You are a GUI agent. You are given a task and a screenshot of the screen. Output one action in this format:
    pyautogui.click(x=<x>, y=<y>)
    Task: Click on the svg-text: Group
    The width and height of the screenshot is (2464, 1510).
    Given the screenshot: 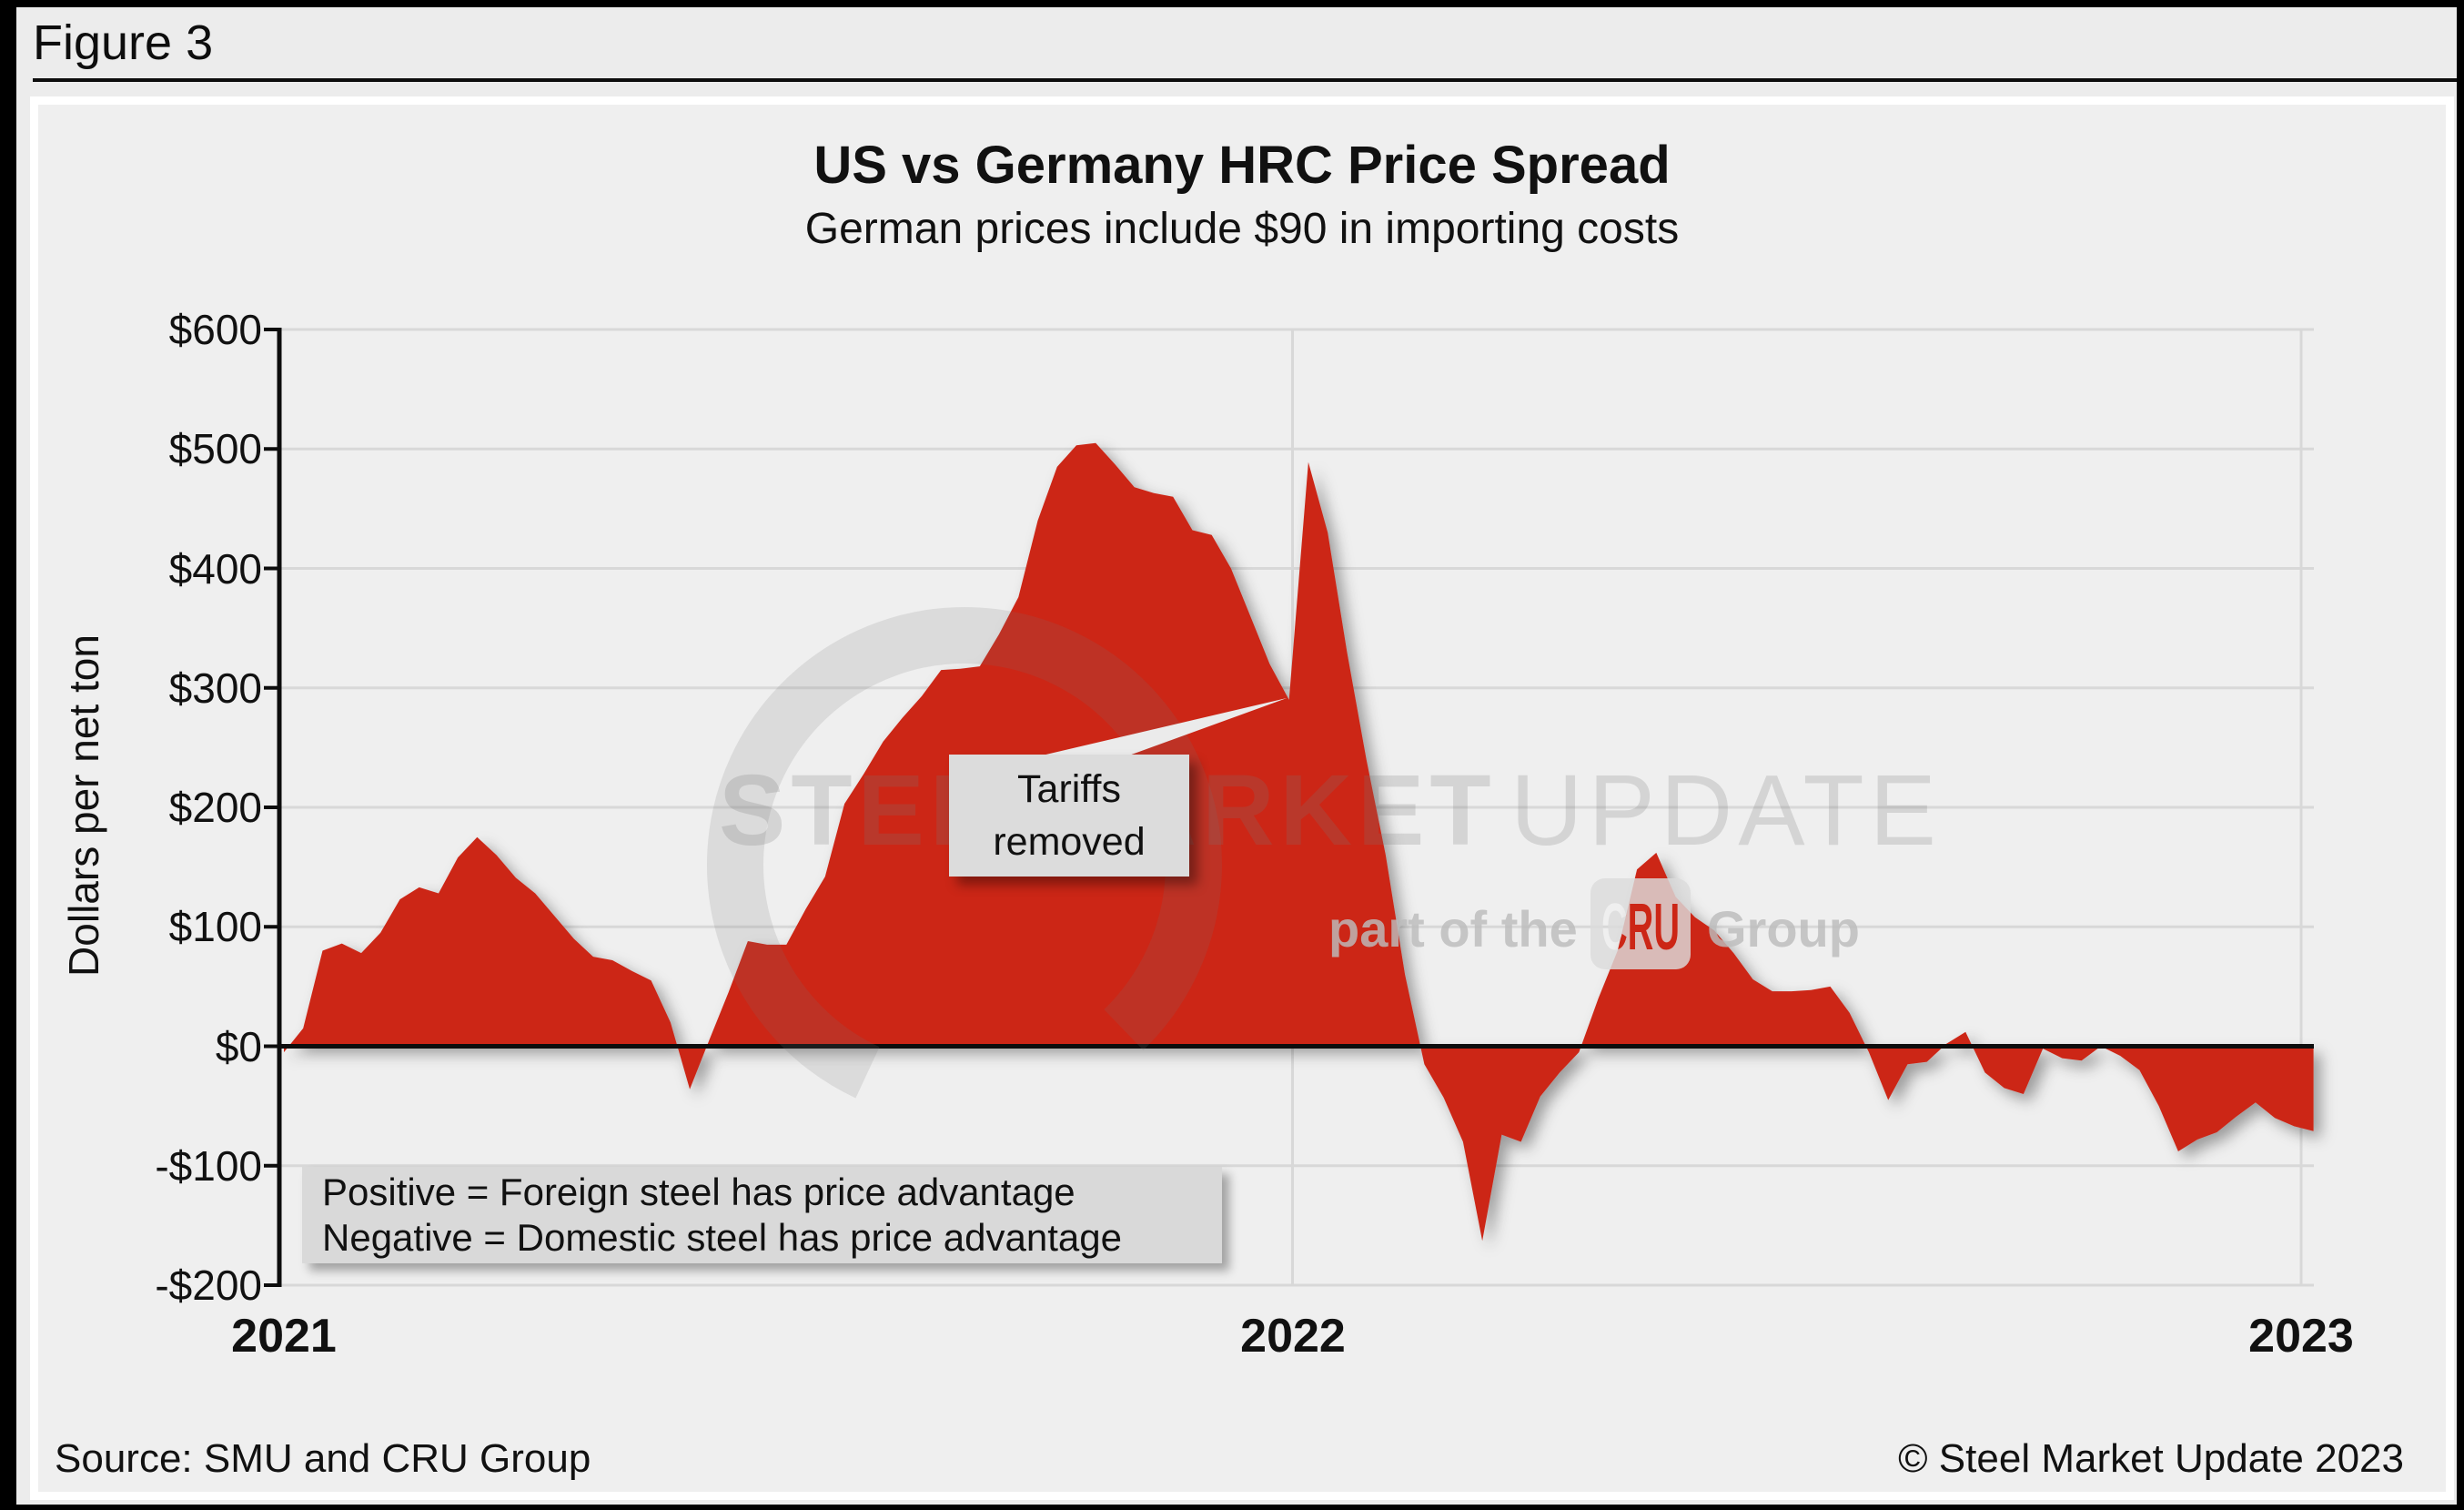 What is the action you would take?
    pyautogui.click(x=1783, y=929)
    